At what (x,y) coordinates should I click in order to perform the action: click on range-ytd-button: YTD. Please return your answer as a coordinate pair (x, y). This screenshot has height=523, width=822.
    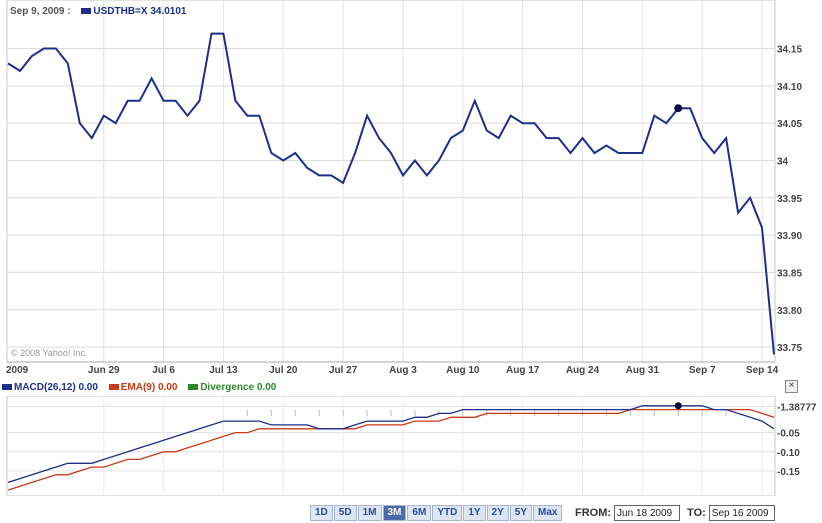
    Looking at the image, I should click on (447, 513).